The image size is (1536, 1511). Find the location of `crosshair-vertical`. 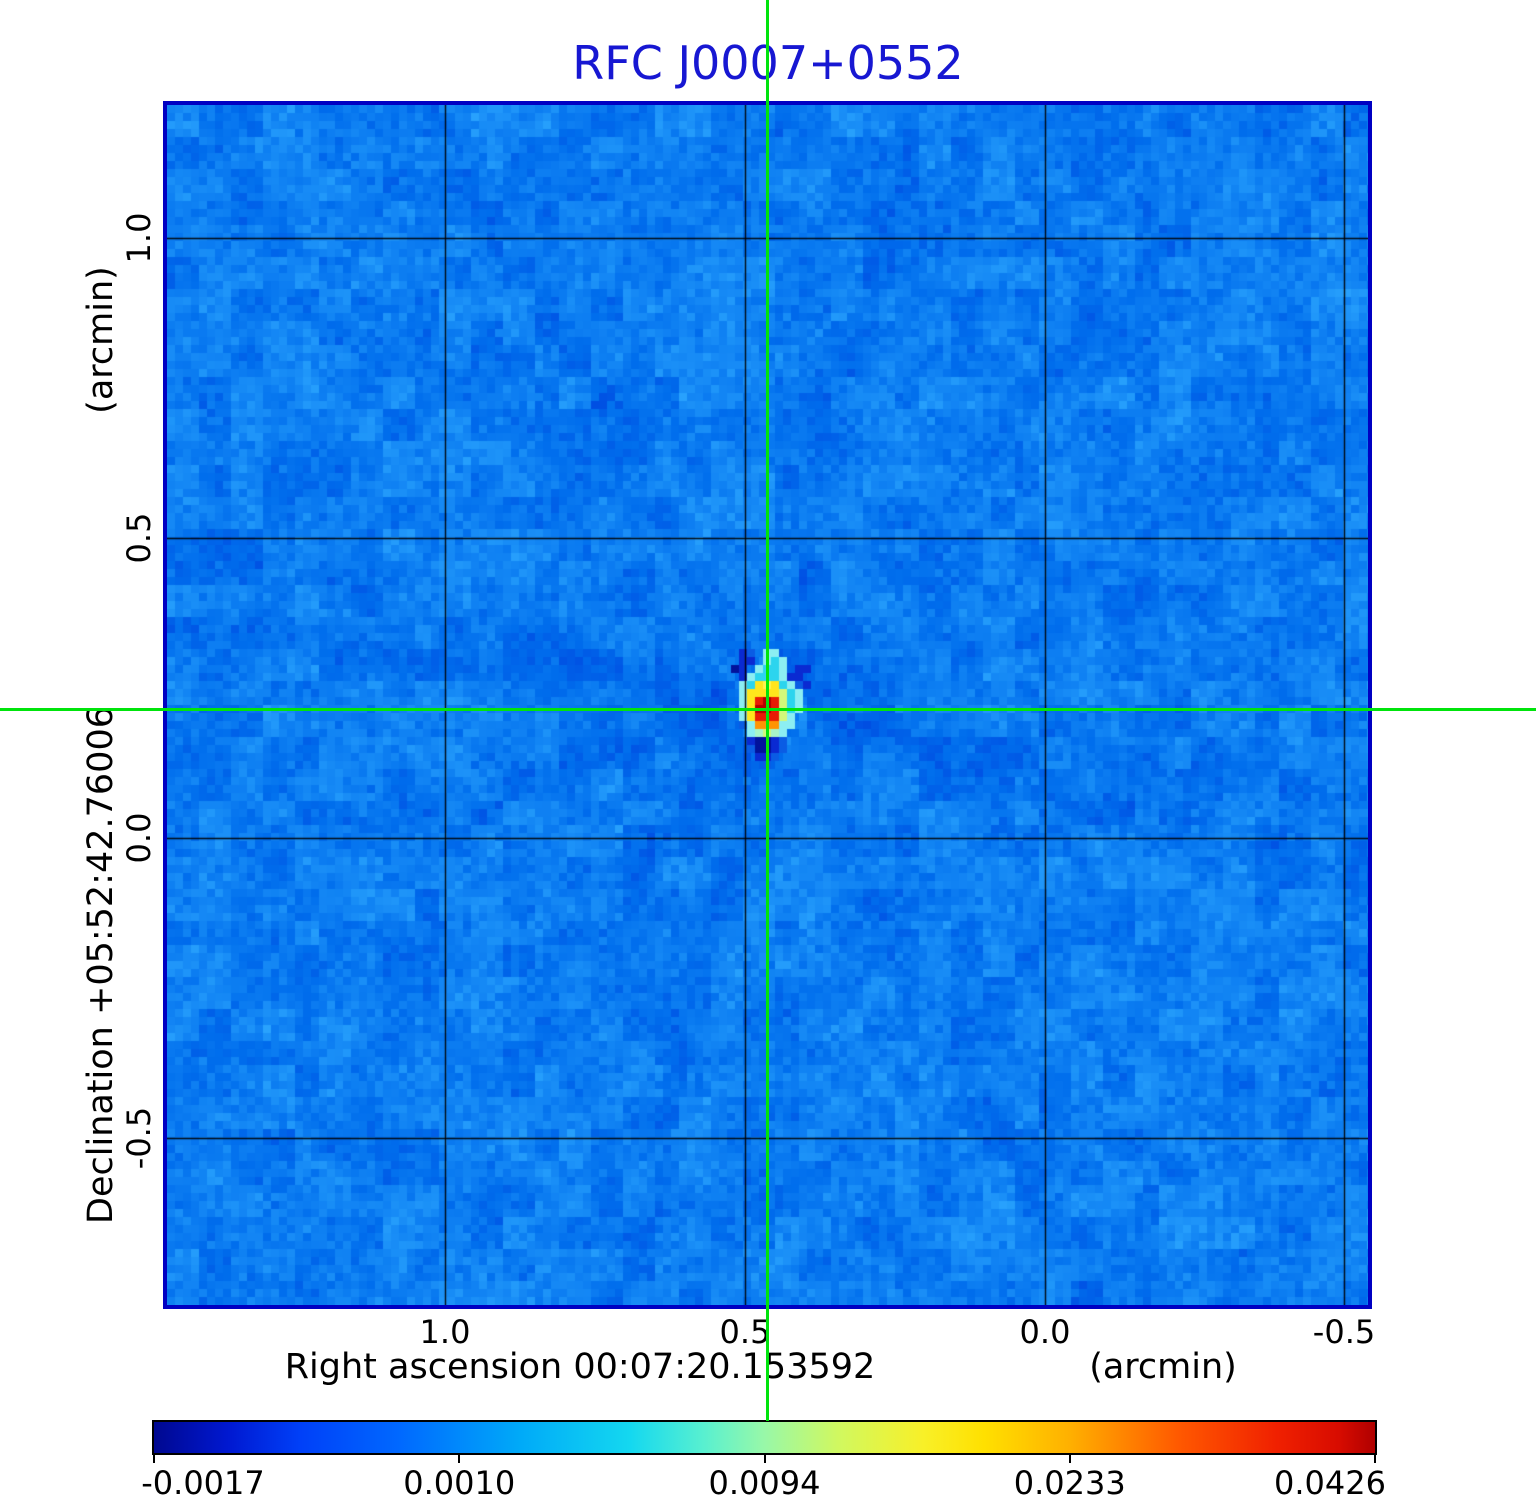

crosshair-vertical is located at coordinates (767, 710).